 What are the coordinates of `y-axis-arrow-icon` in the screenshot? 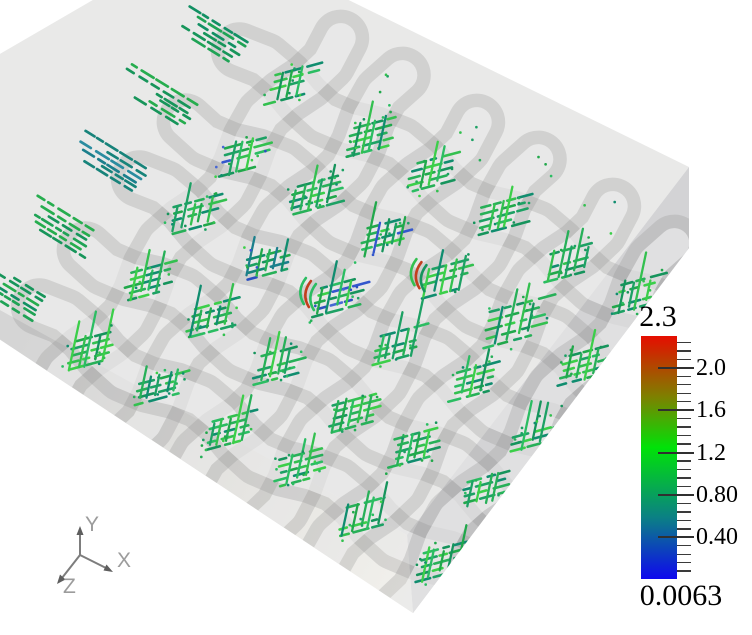 It's located at (80, 530).